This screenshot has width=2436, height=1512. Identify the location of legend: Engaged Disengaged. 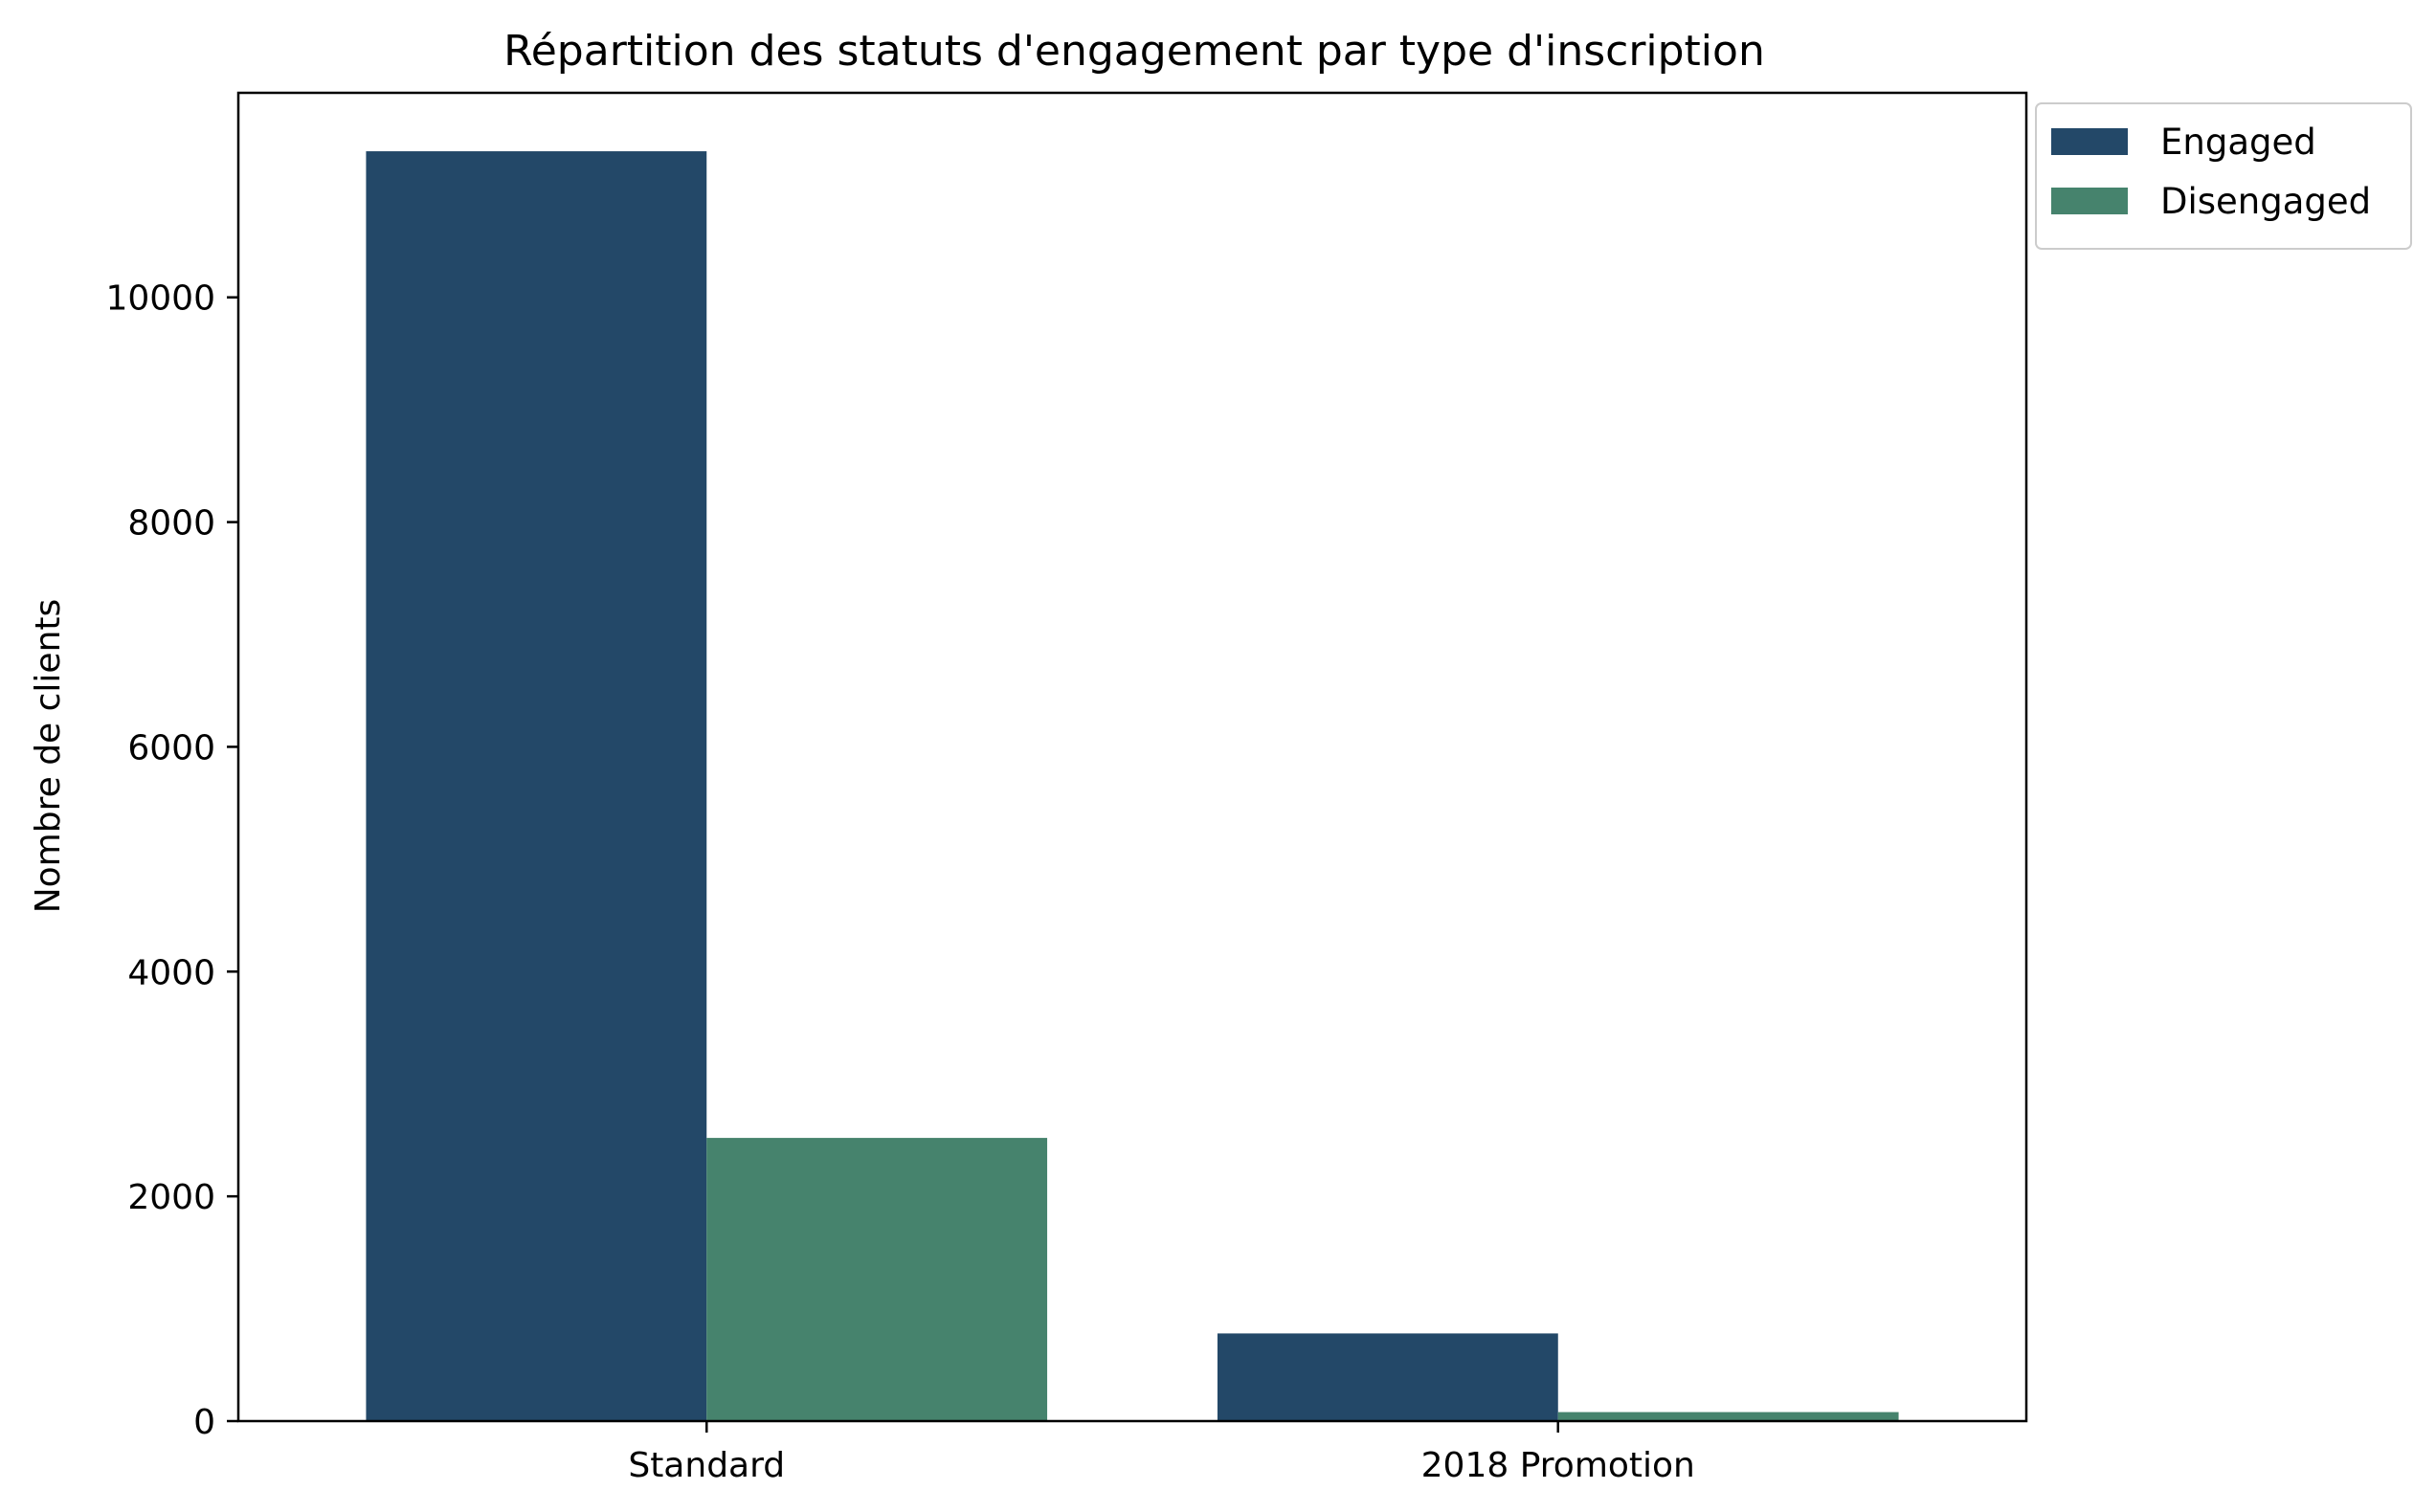
(2223, 176).